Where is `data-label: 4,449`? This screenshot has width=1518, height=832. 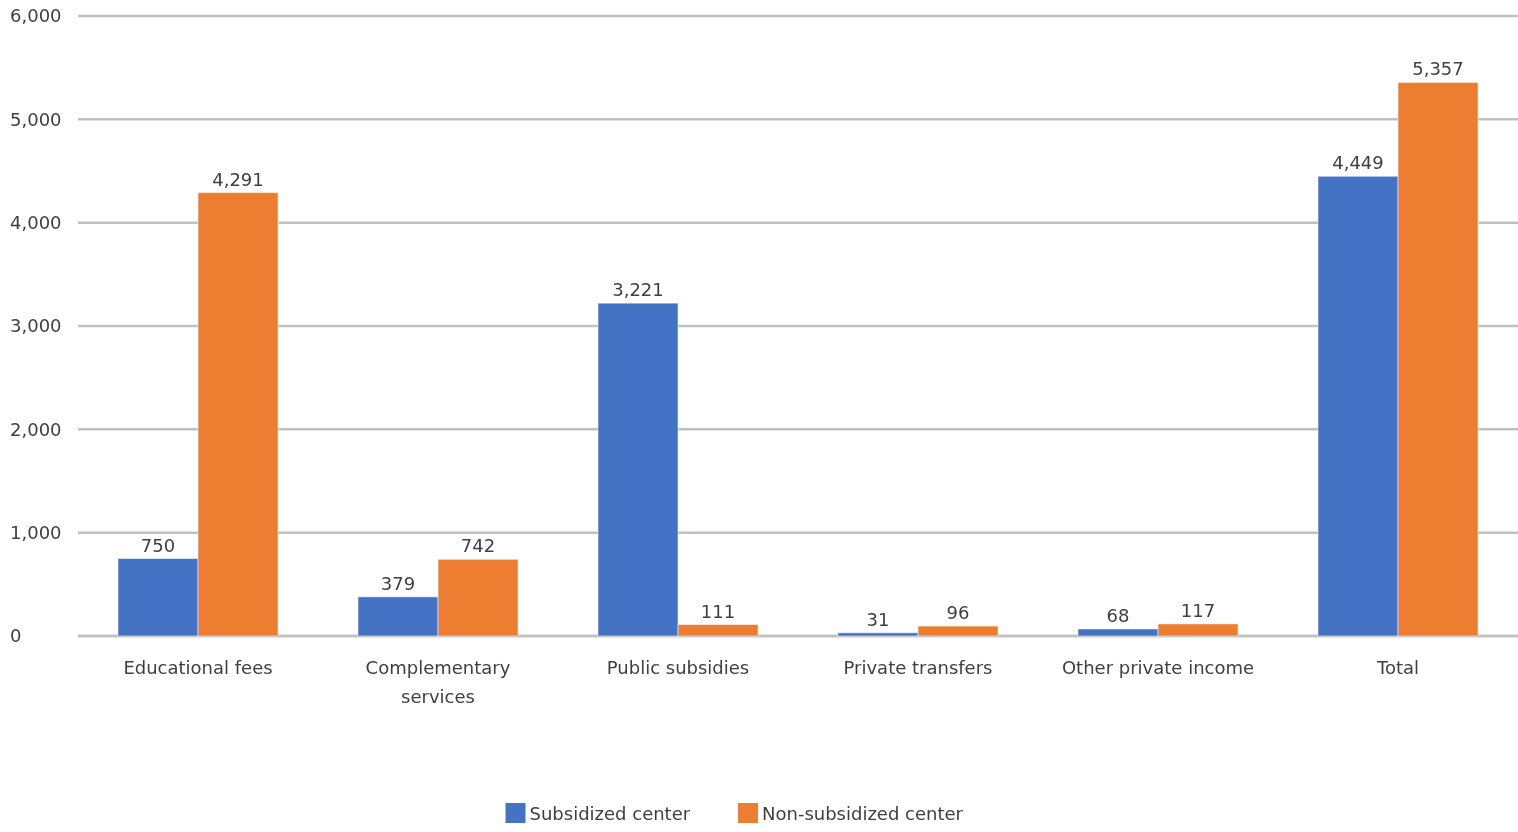 data-label: 4,449 is located at coordinates (1358, 163).